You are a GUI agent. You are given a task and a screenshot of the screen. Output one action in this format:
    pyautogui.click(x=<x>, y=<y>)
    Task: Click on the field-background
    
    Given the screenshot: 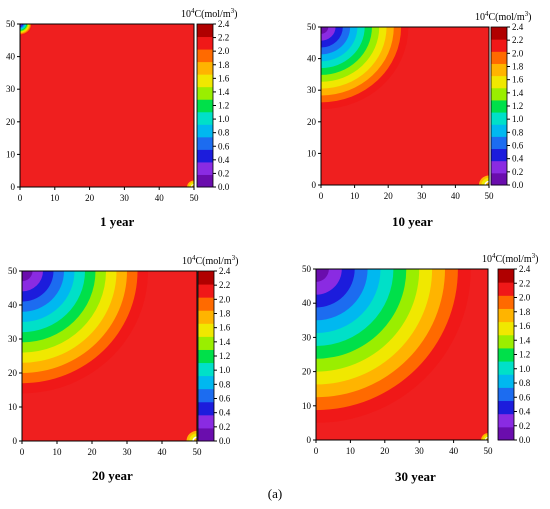 What is the action you would take?
    pyautogui.click(x=107, y=105)
    